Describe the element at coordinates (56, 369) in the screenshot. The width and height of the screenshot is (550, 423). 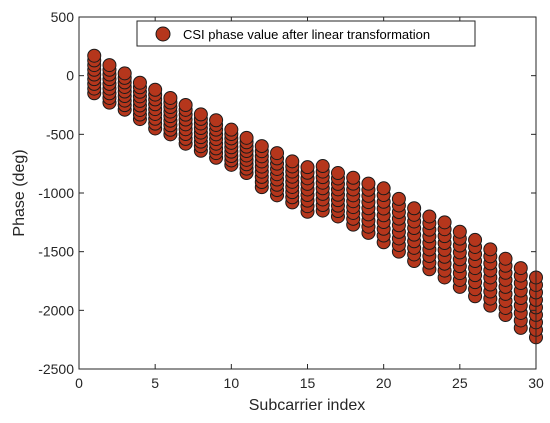
I see `y-tick-label: -2500` at that location.